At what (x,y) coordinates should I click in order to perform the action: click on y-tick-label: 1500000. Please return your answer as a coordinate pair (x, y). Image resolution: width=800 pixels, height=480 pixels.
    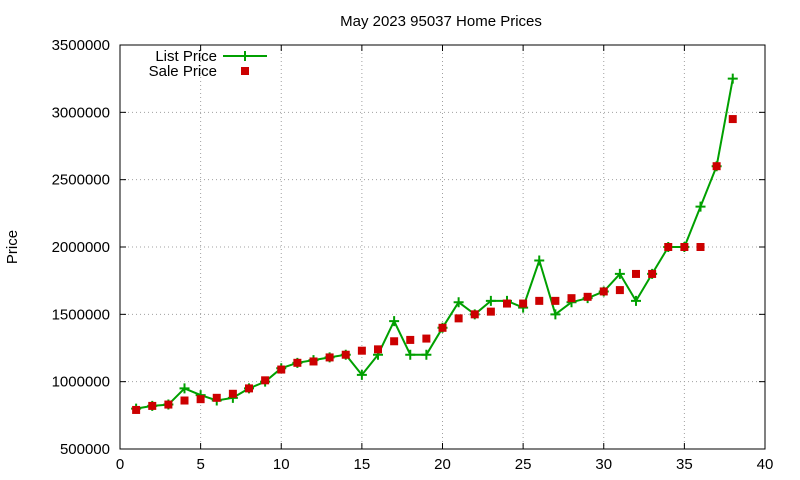
    Looking at the image, I should click on (81, 314).